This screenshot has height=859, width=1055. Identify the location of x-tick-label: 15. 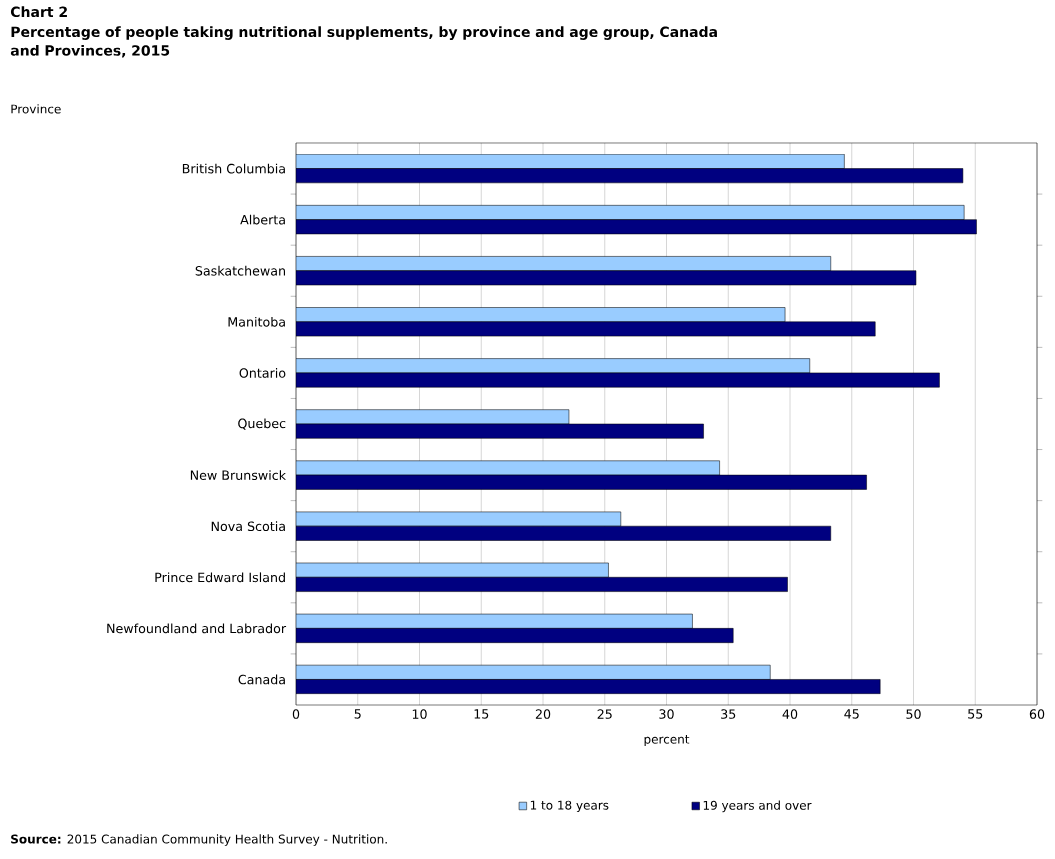
(481, 714).